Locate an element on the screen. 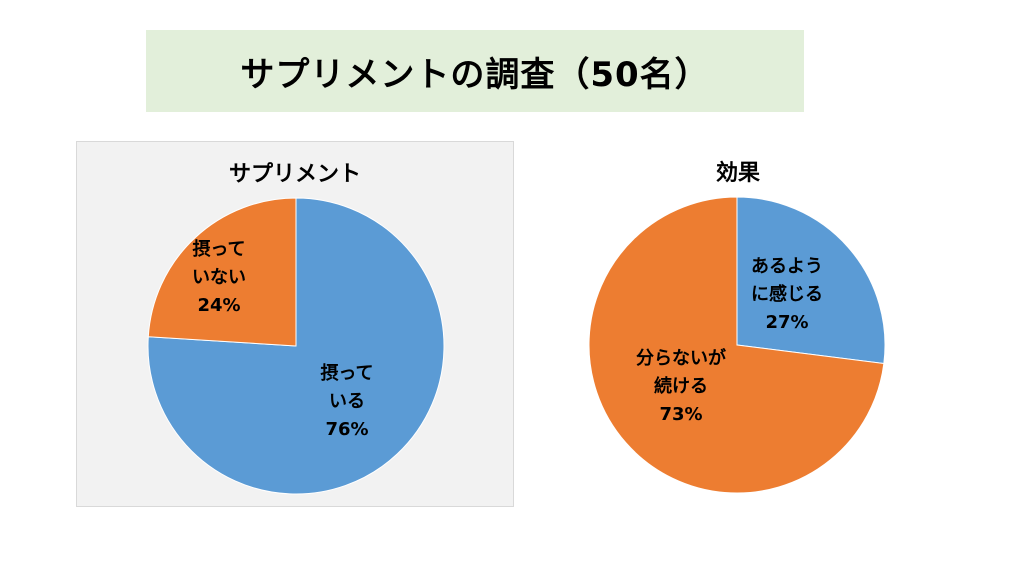  slice-label: あるように感じる 27% is located at coordinates (787, 294).